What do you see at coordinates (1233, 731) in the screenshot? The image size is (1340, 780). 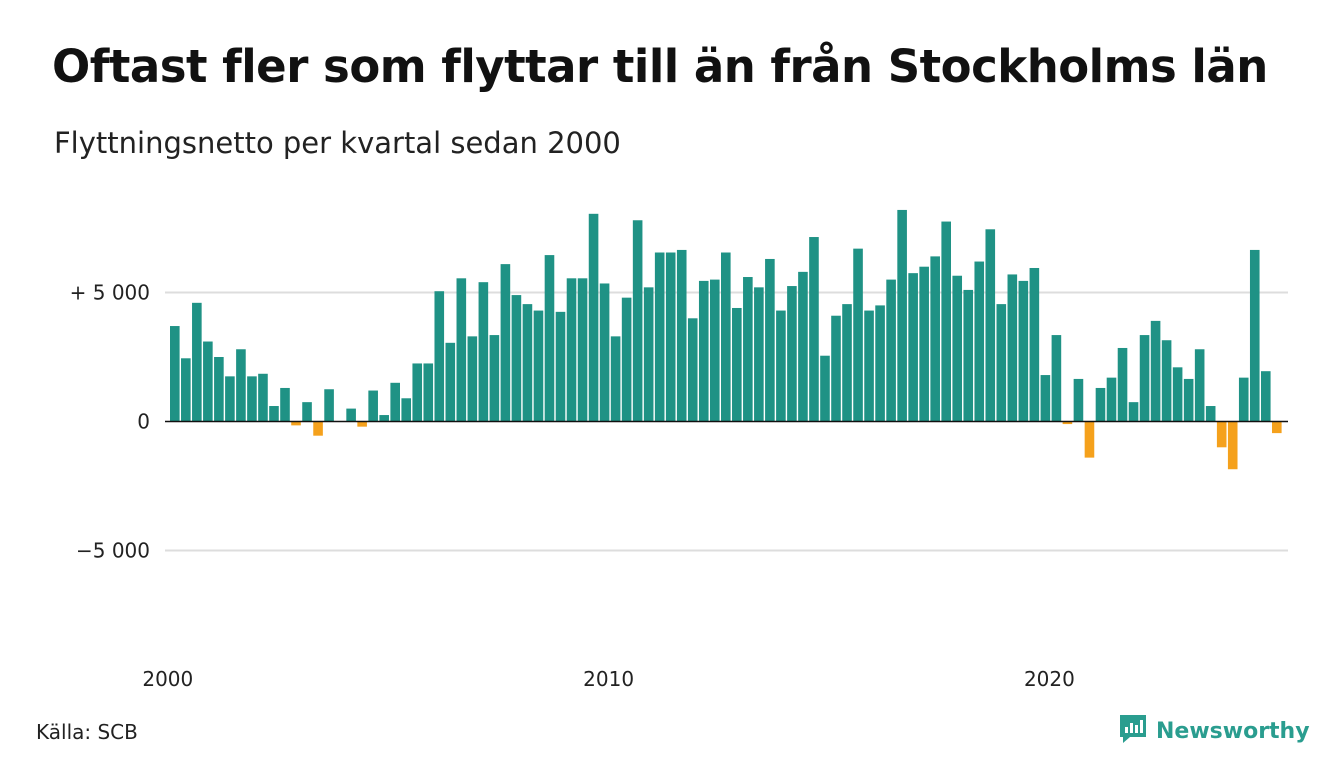 I see `brand-name: Newsworthy` at bounding box center [1233, 731].